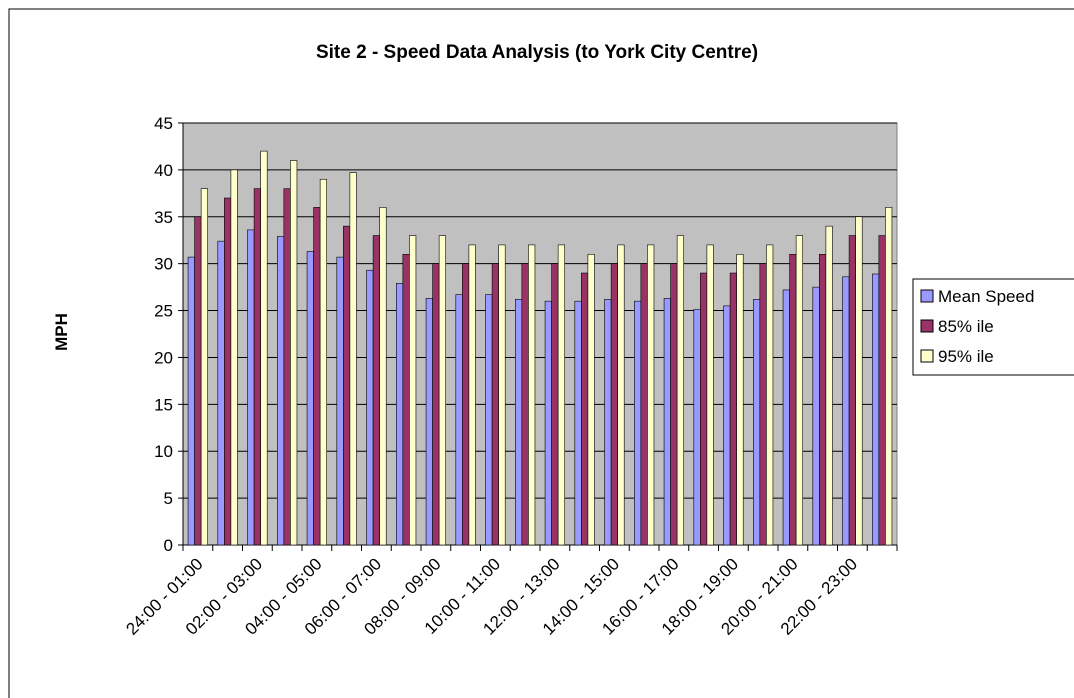  What do you see at coordinates (168, 498) in the screenshot?
I see `y-tick-label: 5` at bounding box center [168, 498].